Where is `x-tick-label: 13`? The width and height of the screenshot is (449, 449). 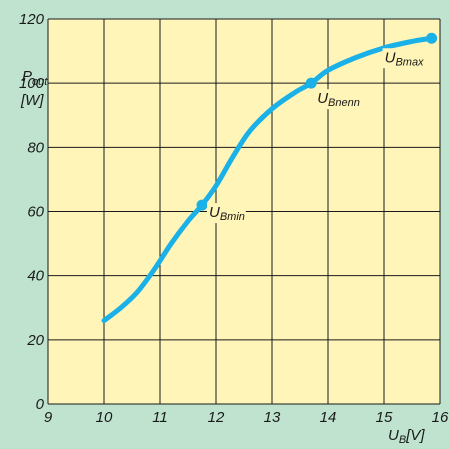
x-tick-label: 13 is located at coordinates (272, 417).